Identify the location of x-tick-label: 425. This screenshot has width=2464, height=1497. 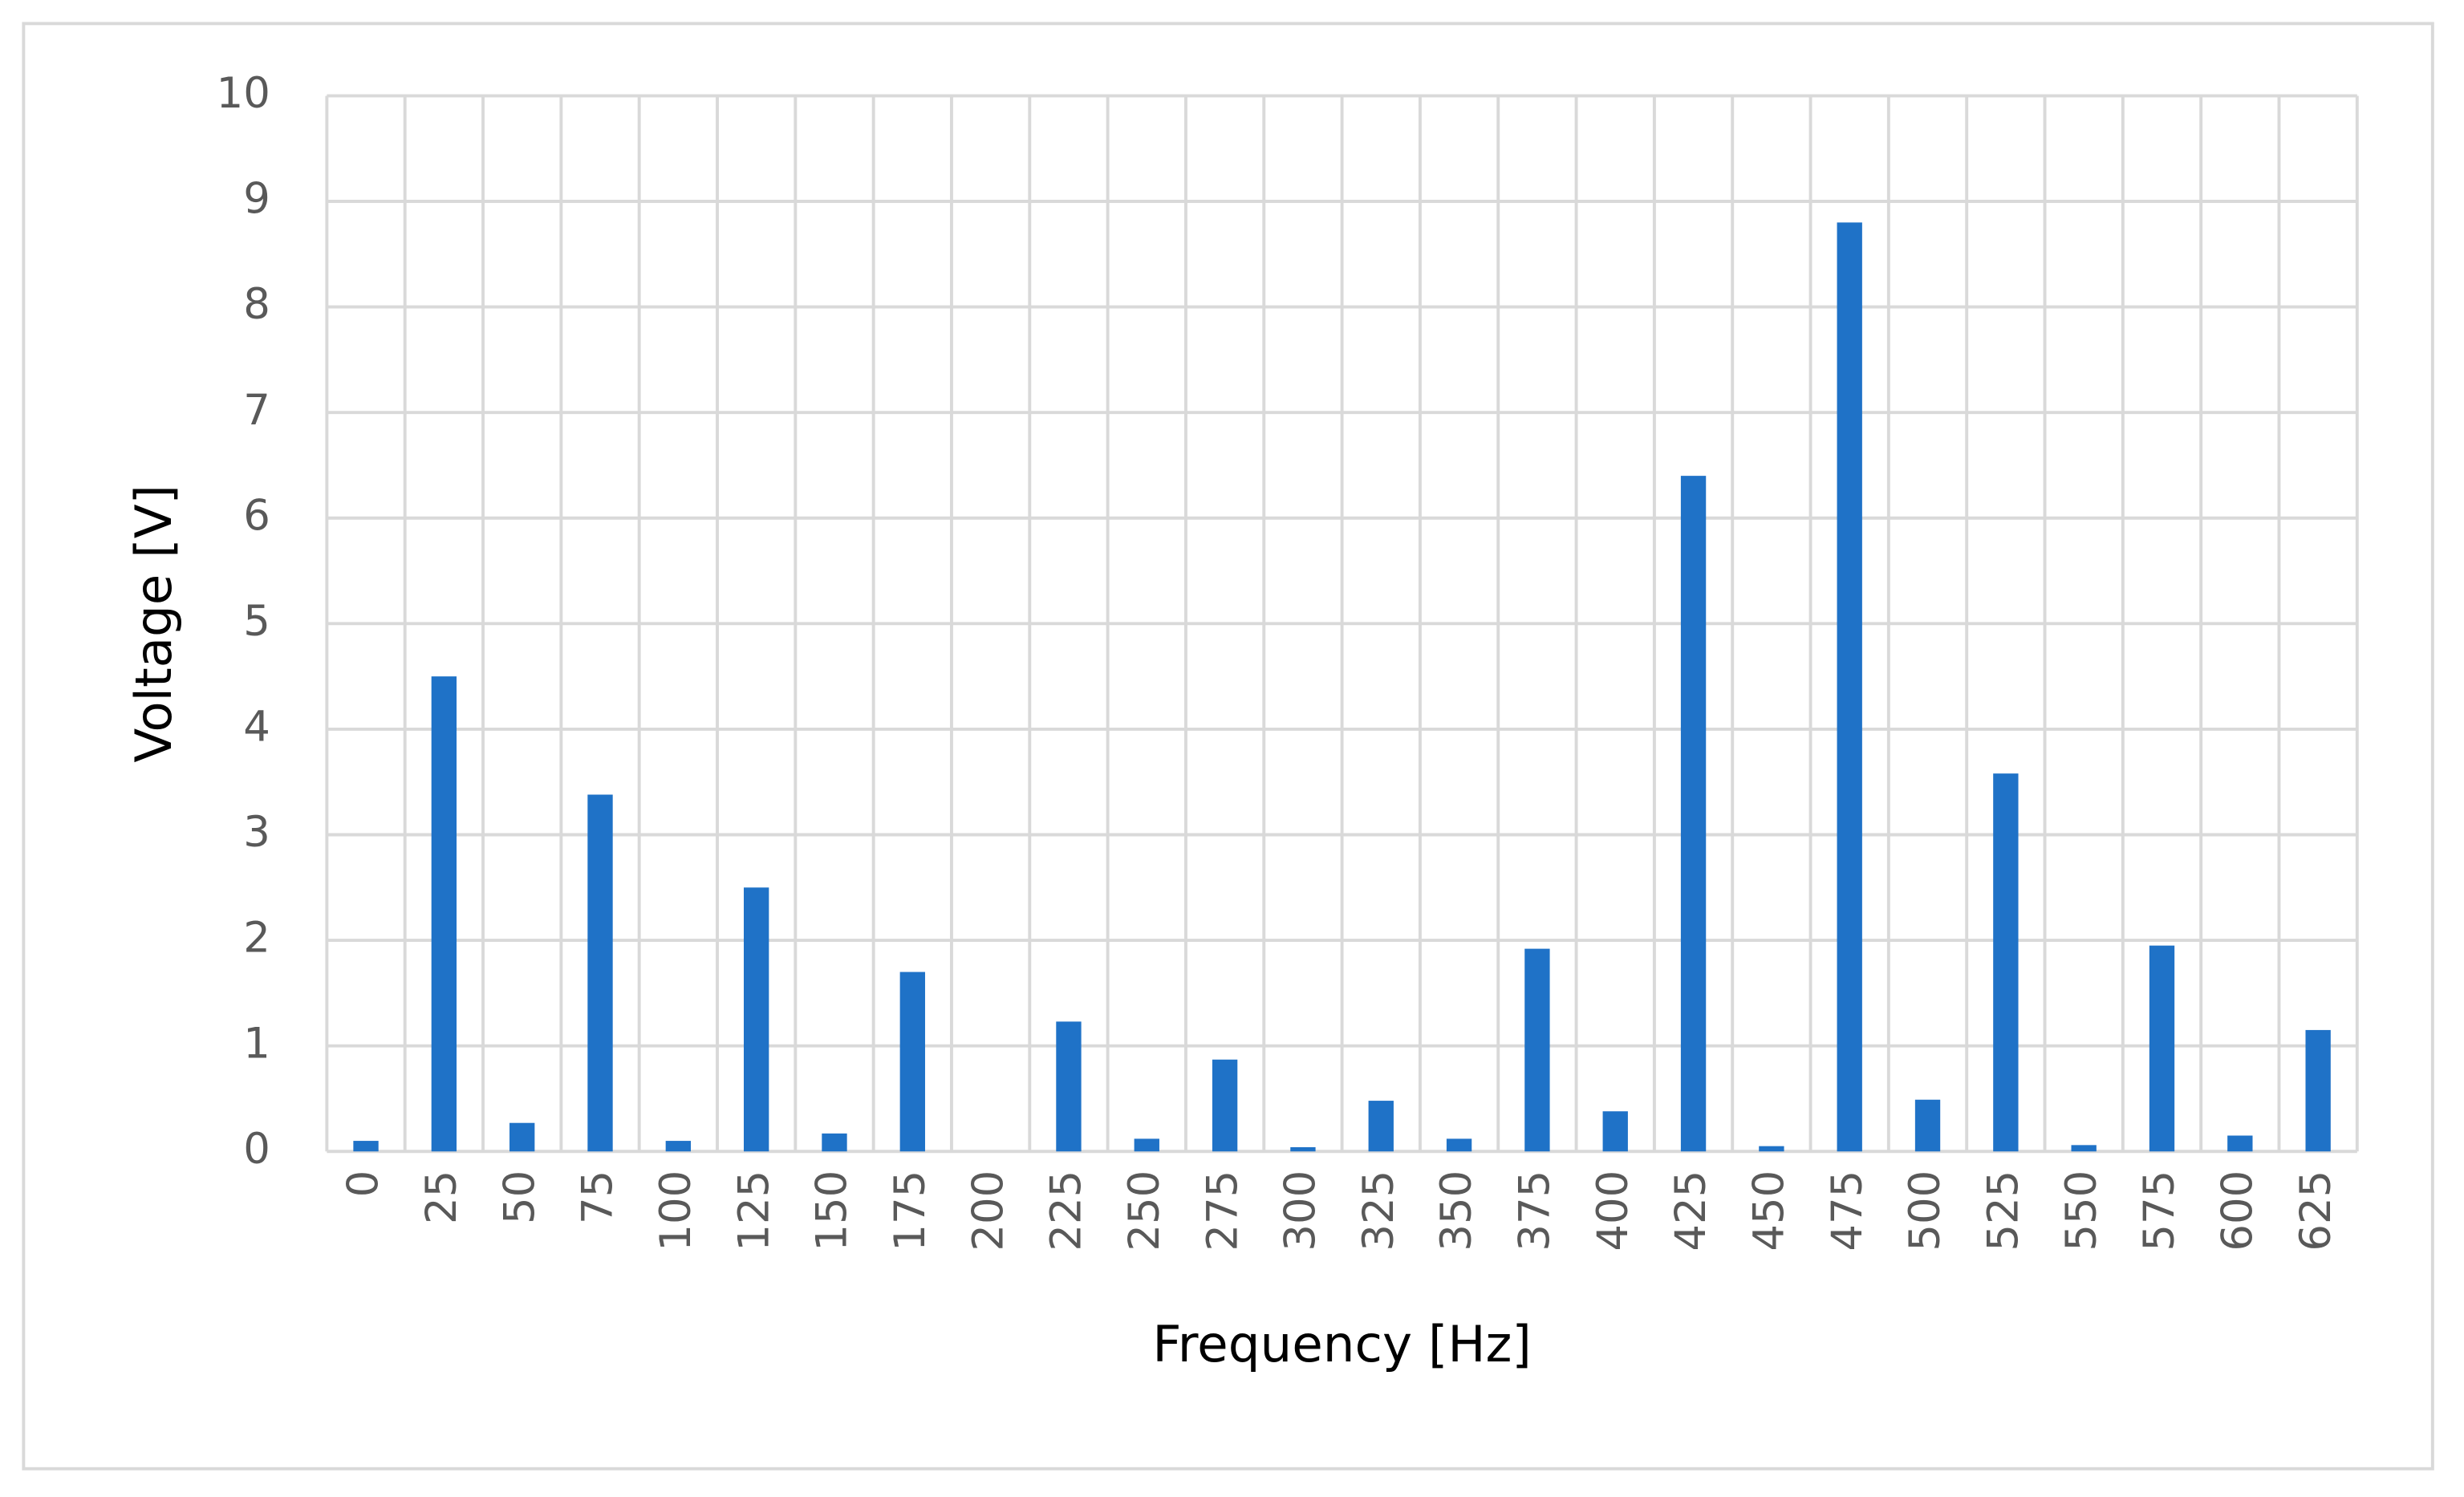
(1690, 1211).